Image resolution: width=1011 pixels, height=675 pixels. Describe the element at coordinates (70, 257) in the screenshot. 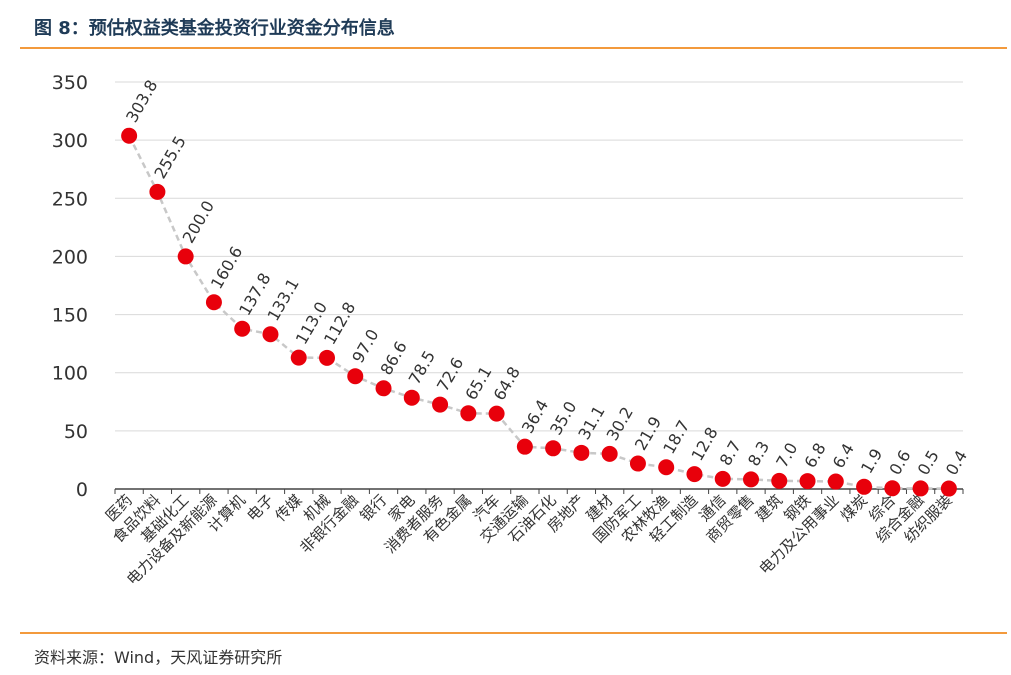

I see `y-tick-label: 200` at that location.